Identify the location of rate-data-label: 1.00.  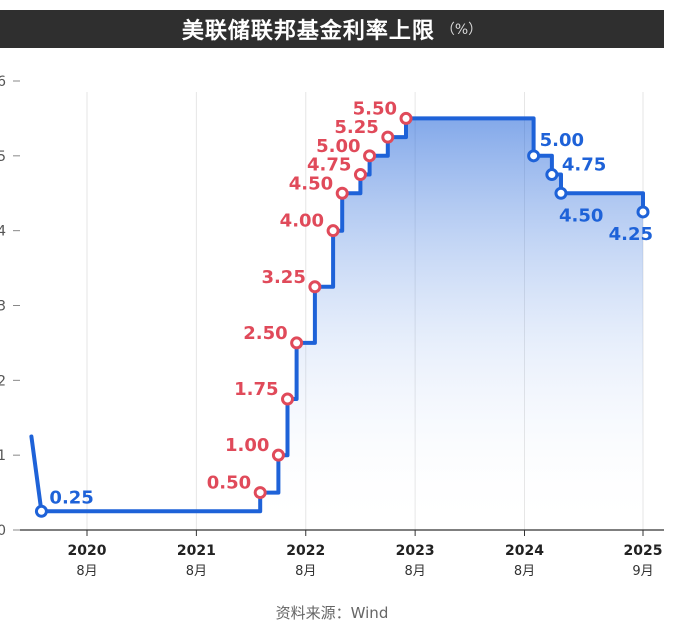
(247, 445).